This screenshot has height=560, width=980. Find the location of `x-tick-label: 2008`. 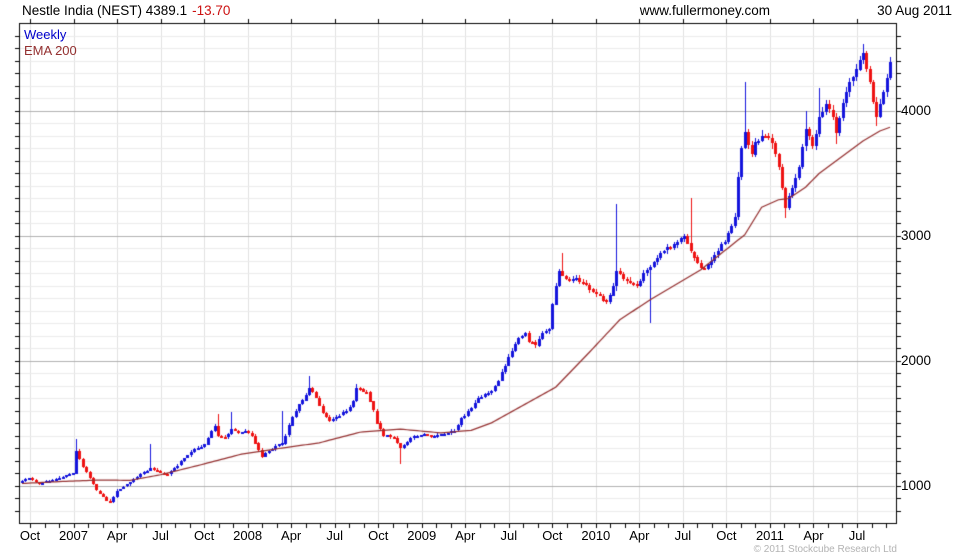

x-tick-label: 2008 is located at coordinates (248, 535).